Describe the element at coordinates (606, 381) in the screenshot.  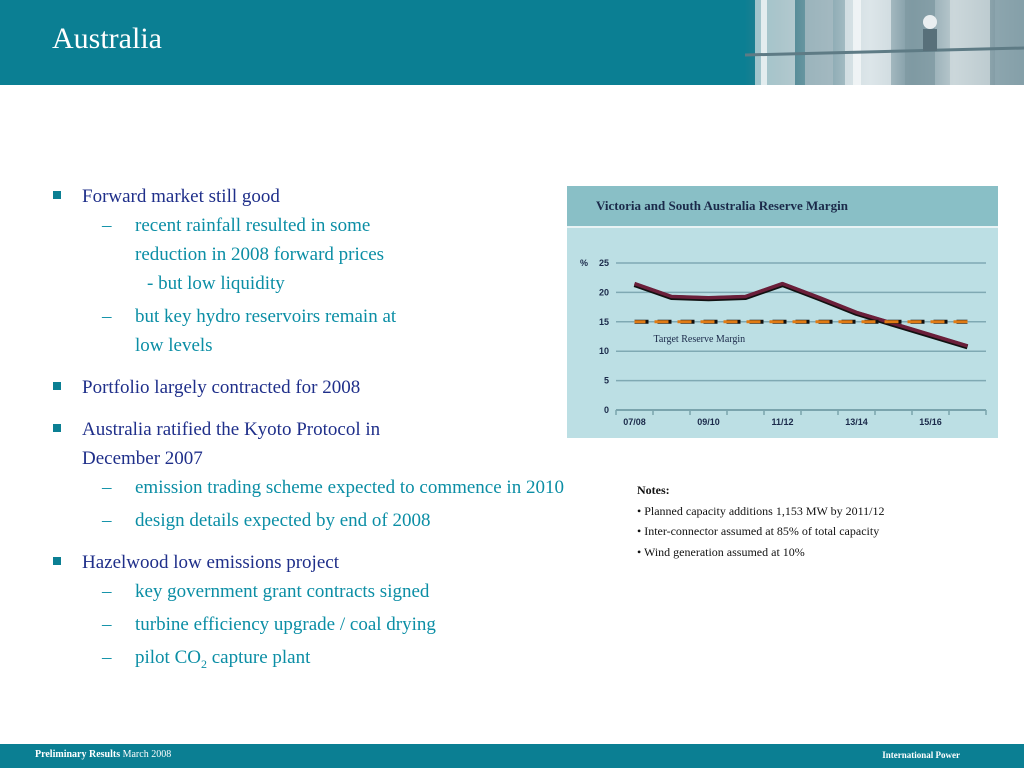
I see `y-tick-label: 5` at that location.